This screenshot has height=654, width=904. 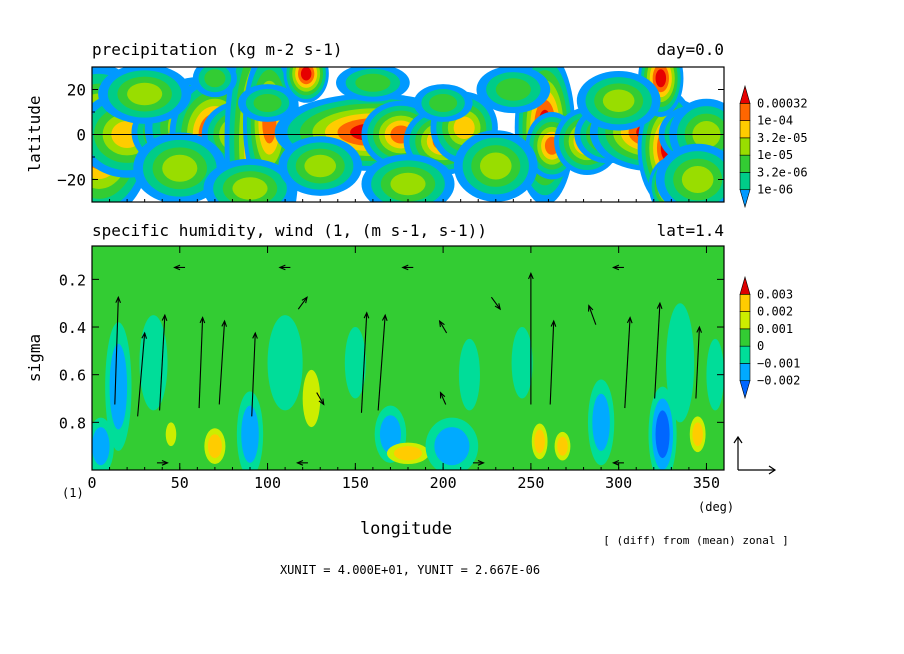 What do you see at coordinates (745, 94) in the screenshot?
I see `top-colorbar-tip-top` at bounding box center [745, 94].